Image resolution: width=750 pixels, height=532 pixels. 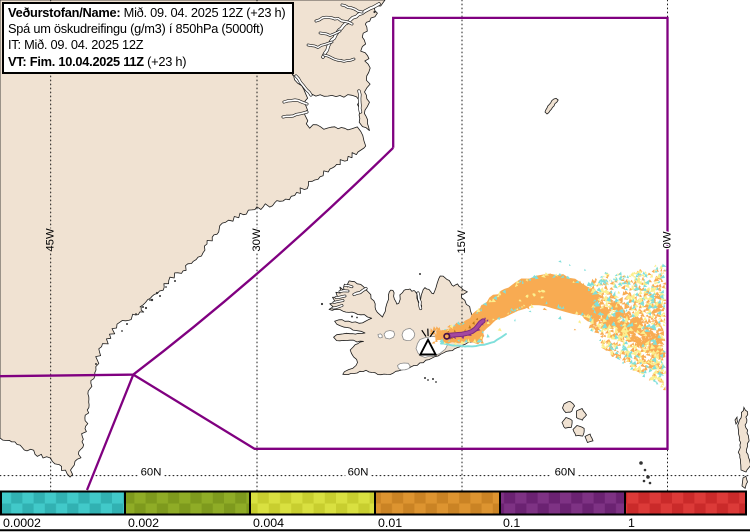 What do you see at coordinates (143, 523) in the screenshot?
I see `svg-text: 0.002` at bounding box center [143, 523].